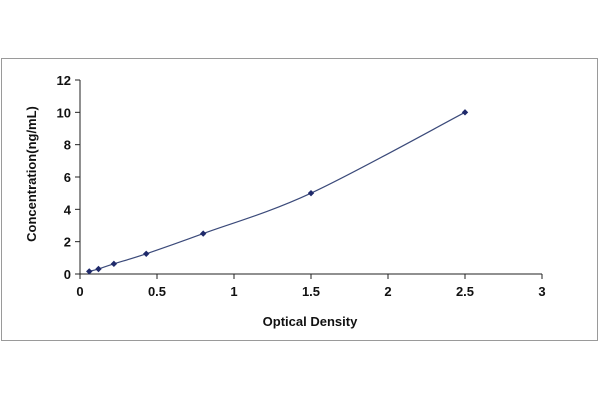  Describe the element at coordinates (157, 291) in the screenshot. I see `x-tick-label: 0.5` at that location.